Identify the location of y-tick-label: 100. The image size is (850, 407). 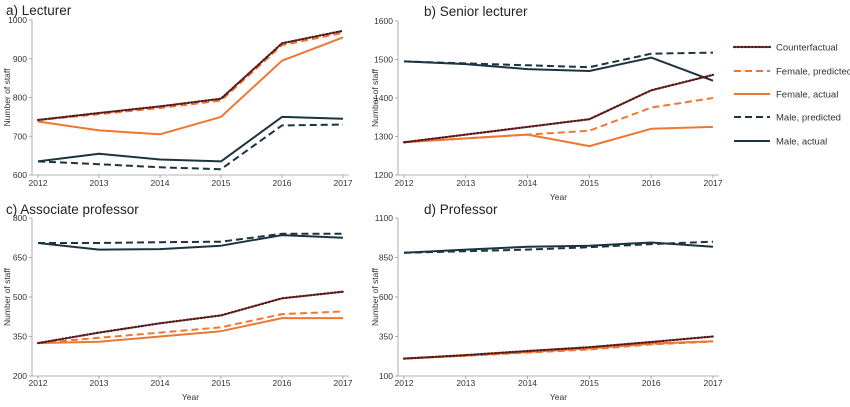
(386, 376).